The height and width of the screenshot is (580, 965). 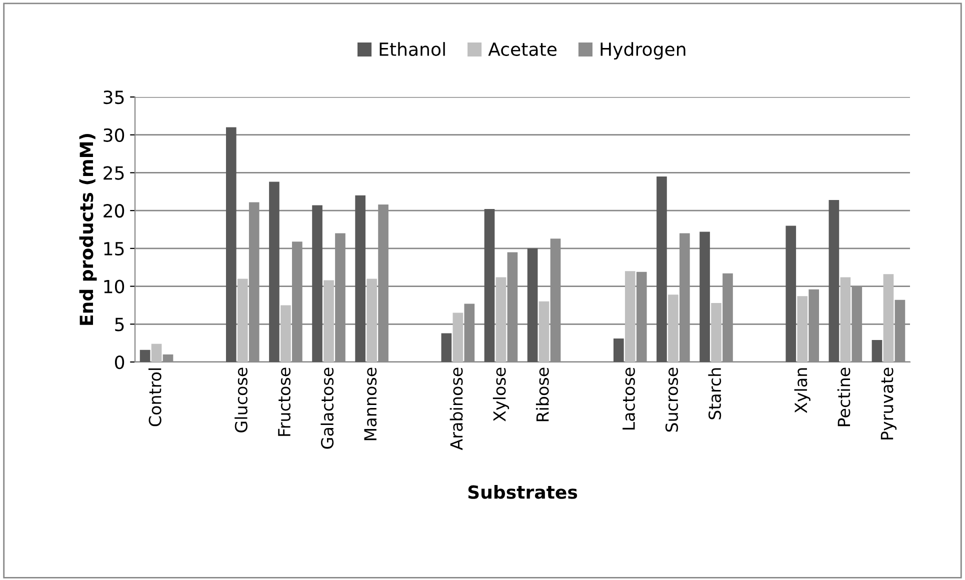 I want to click on y-tick-label: 35, so click(x=114, y=97).